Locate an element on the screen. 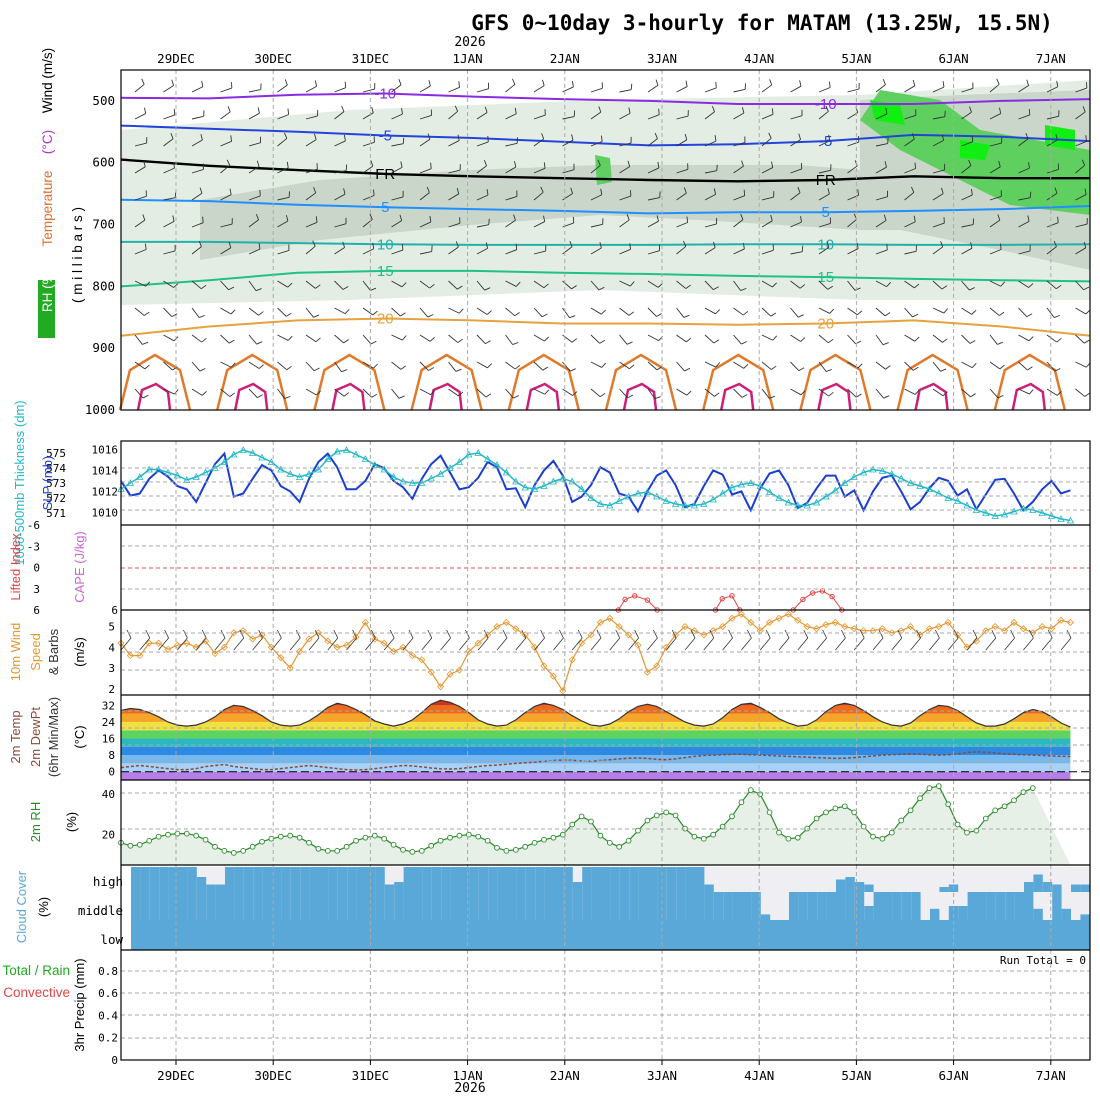 This screenshot has height=1100, width=1100. bottom-date-label: 7JAN is located at coordinates (1051, 1075).